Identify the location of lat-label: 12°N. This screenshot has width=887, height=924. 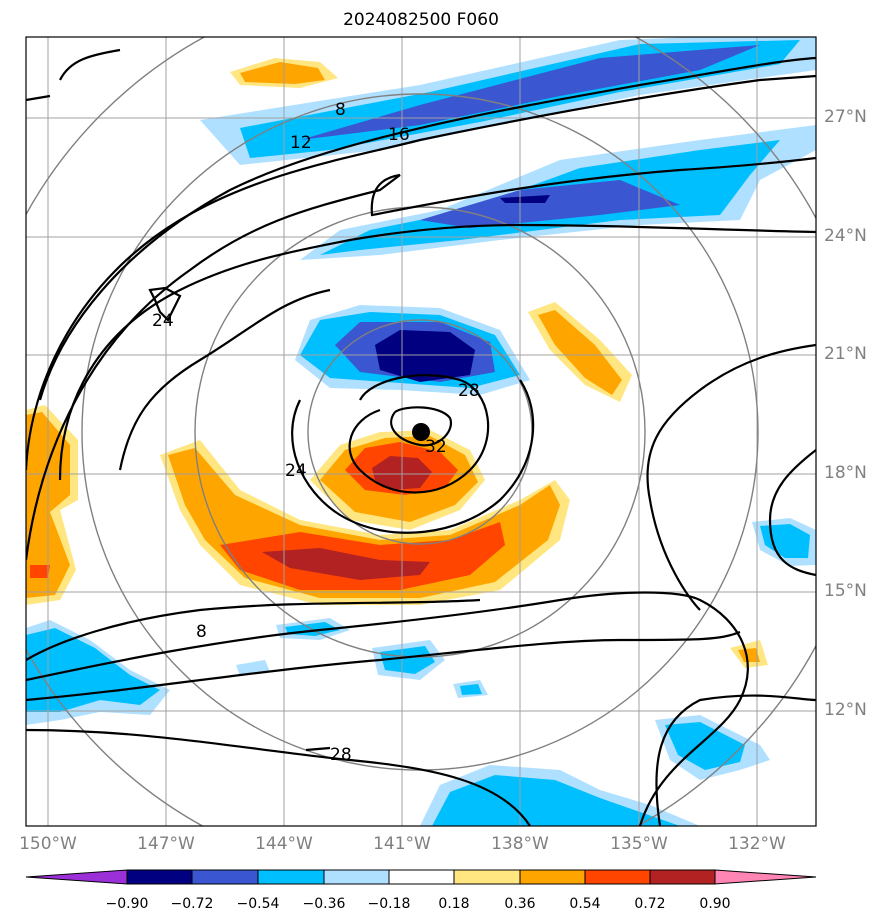
(845, 710).